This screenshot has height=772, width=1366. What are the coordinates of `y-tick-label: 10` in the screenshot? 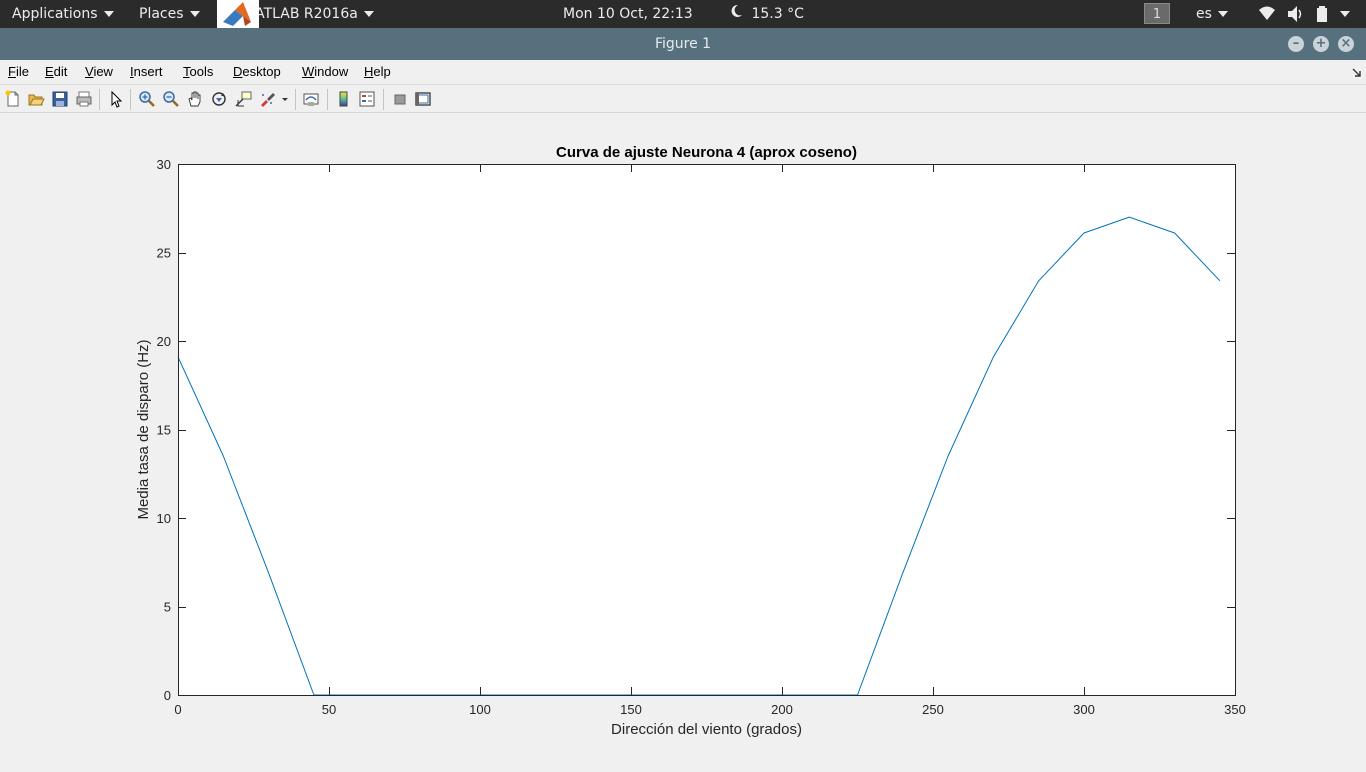 It's located at (164, 518).